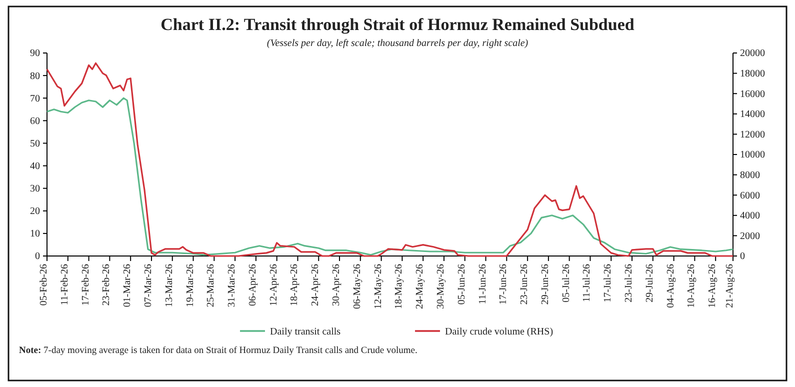 This screenshot has width=795, height=387. What do you see at coordinates (742, 256) in the screenshot?
I see `y2-tick-label: 0` at bounding box center [742, 256].